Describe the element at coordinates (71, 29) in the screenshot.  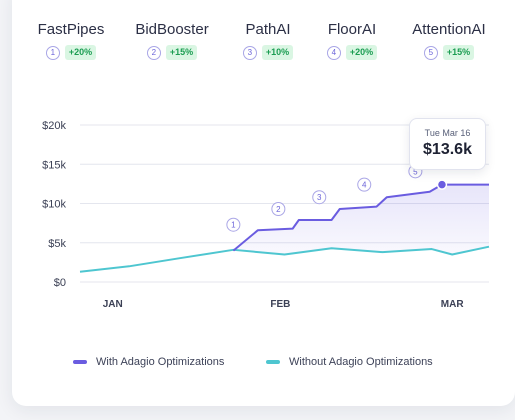
I see `optimization-name: FastPipes` at that location.